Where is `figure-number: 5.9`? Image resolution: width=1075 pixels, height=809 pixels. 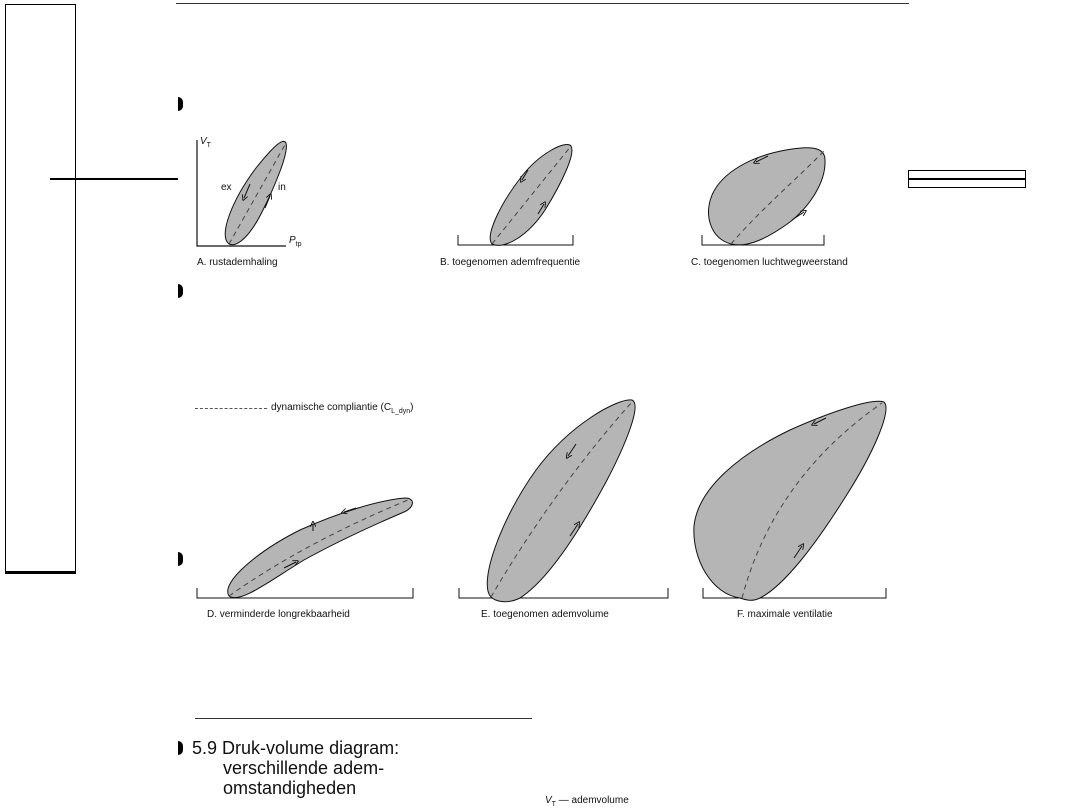
figure-number: 5.9 is located at coordinates (205, 748).